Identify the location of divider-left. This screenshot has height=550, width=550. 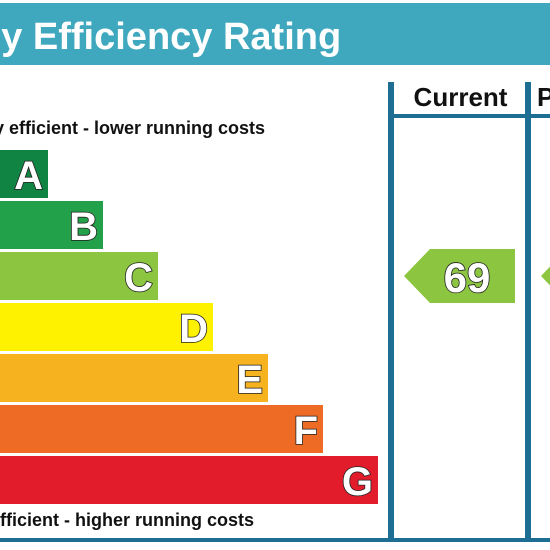
(391, 311).